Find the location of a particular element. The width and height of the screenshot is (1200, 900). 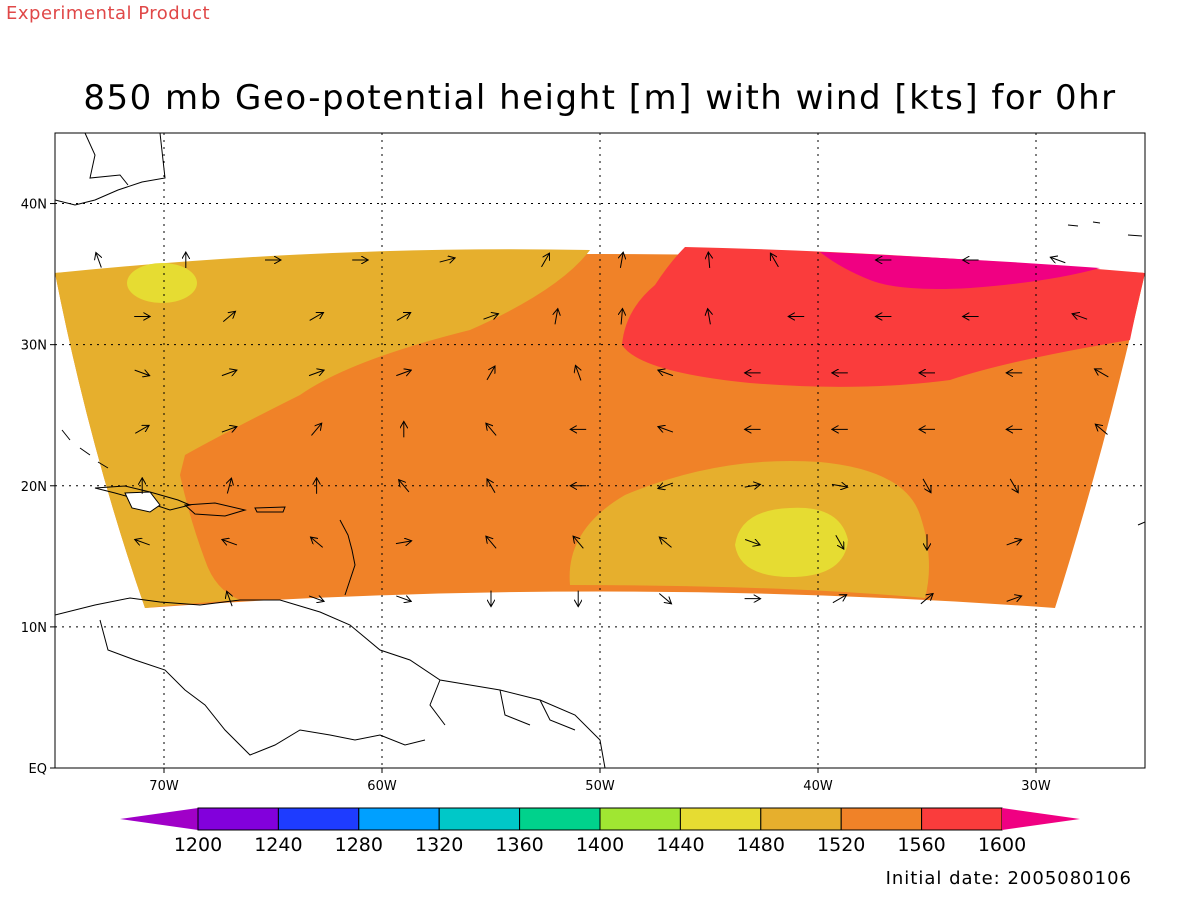

colorbar-arrow-low is located at coordinates (159, 819).